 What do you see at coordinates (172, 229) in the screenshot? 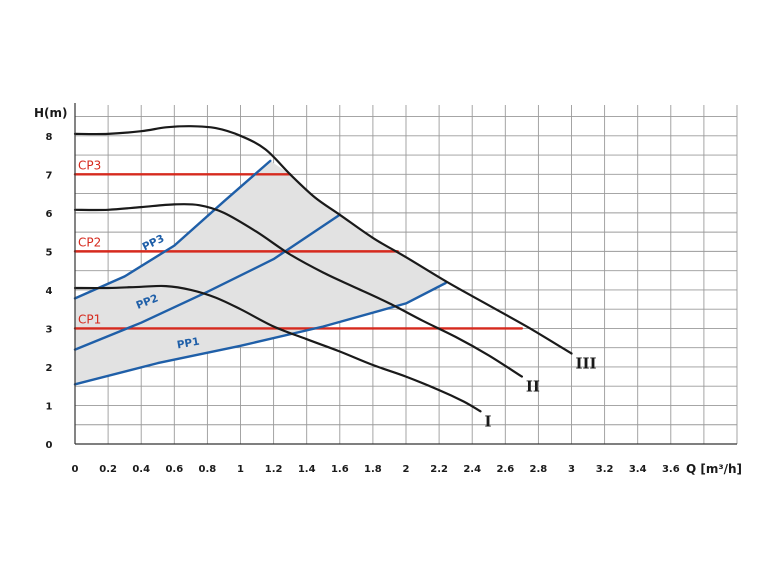
I see `series-line-pp3` at bounding box center [172, 229].